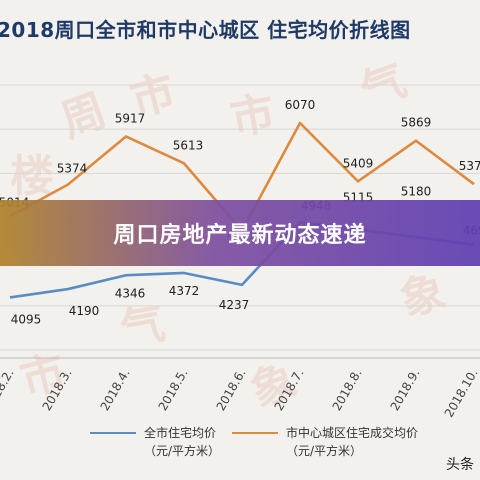 This screenshot has width=480, height=480. I want to click on data-label: 5917, so click(130, 118).